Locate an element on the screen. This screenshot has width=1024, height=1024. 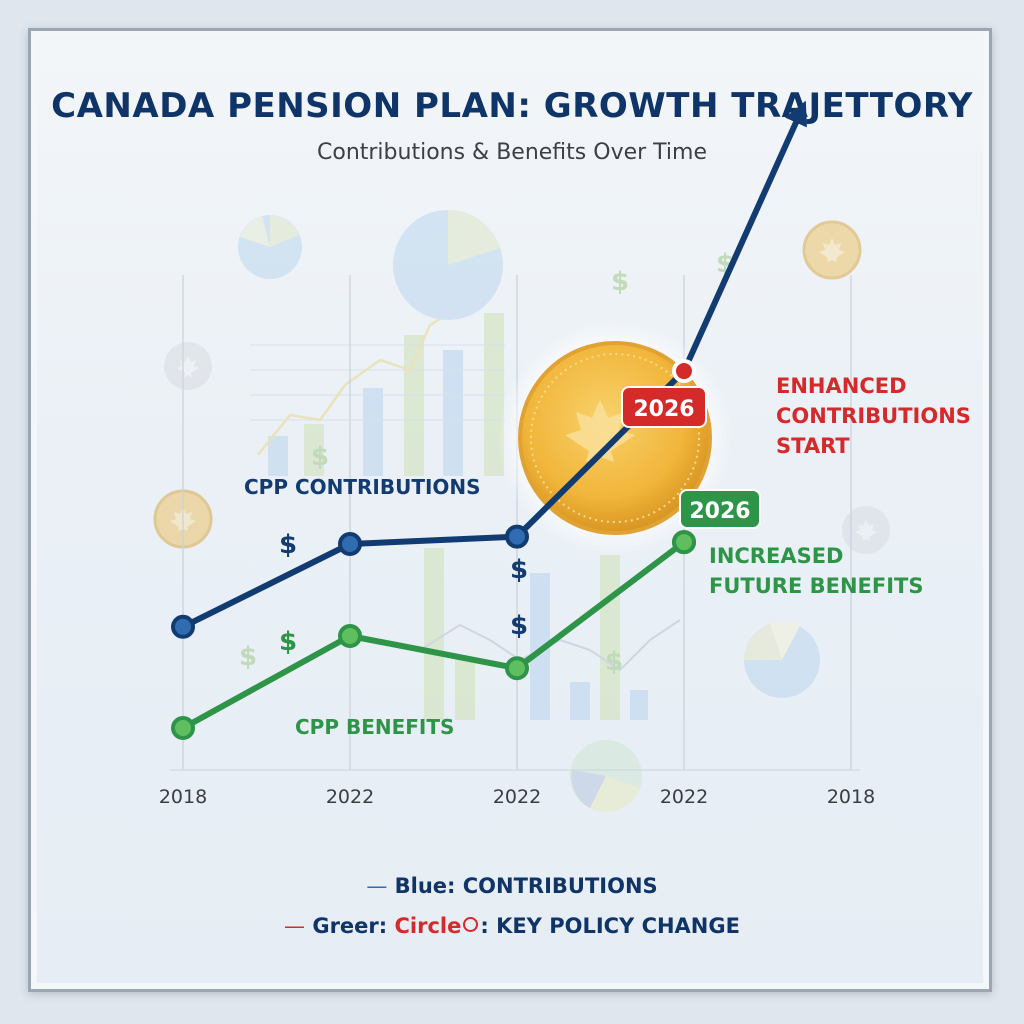
decor-trend-line is located at coordinates (550, 645).